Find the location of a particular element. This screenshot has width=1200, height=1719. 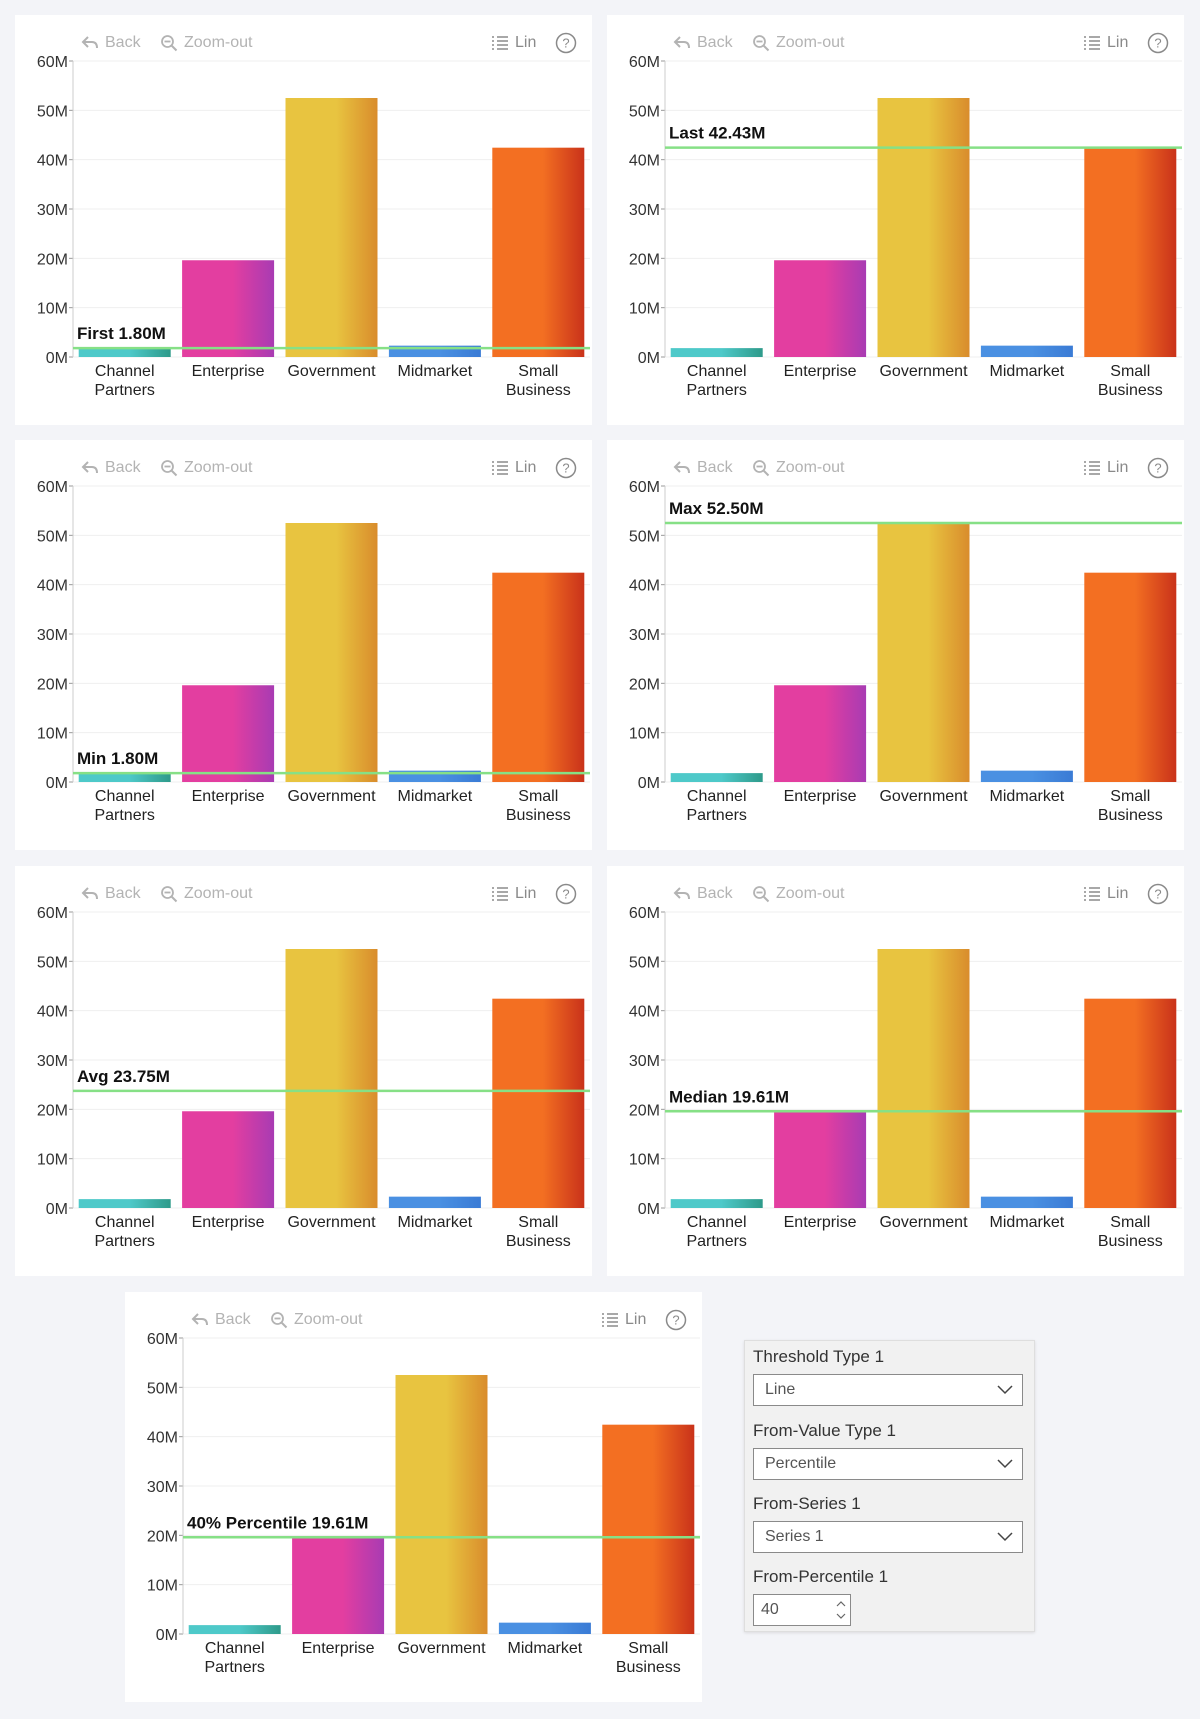

y-tick-label: 50M is located at coordinates (644, 111).